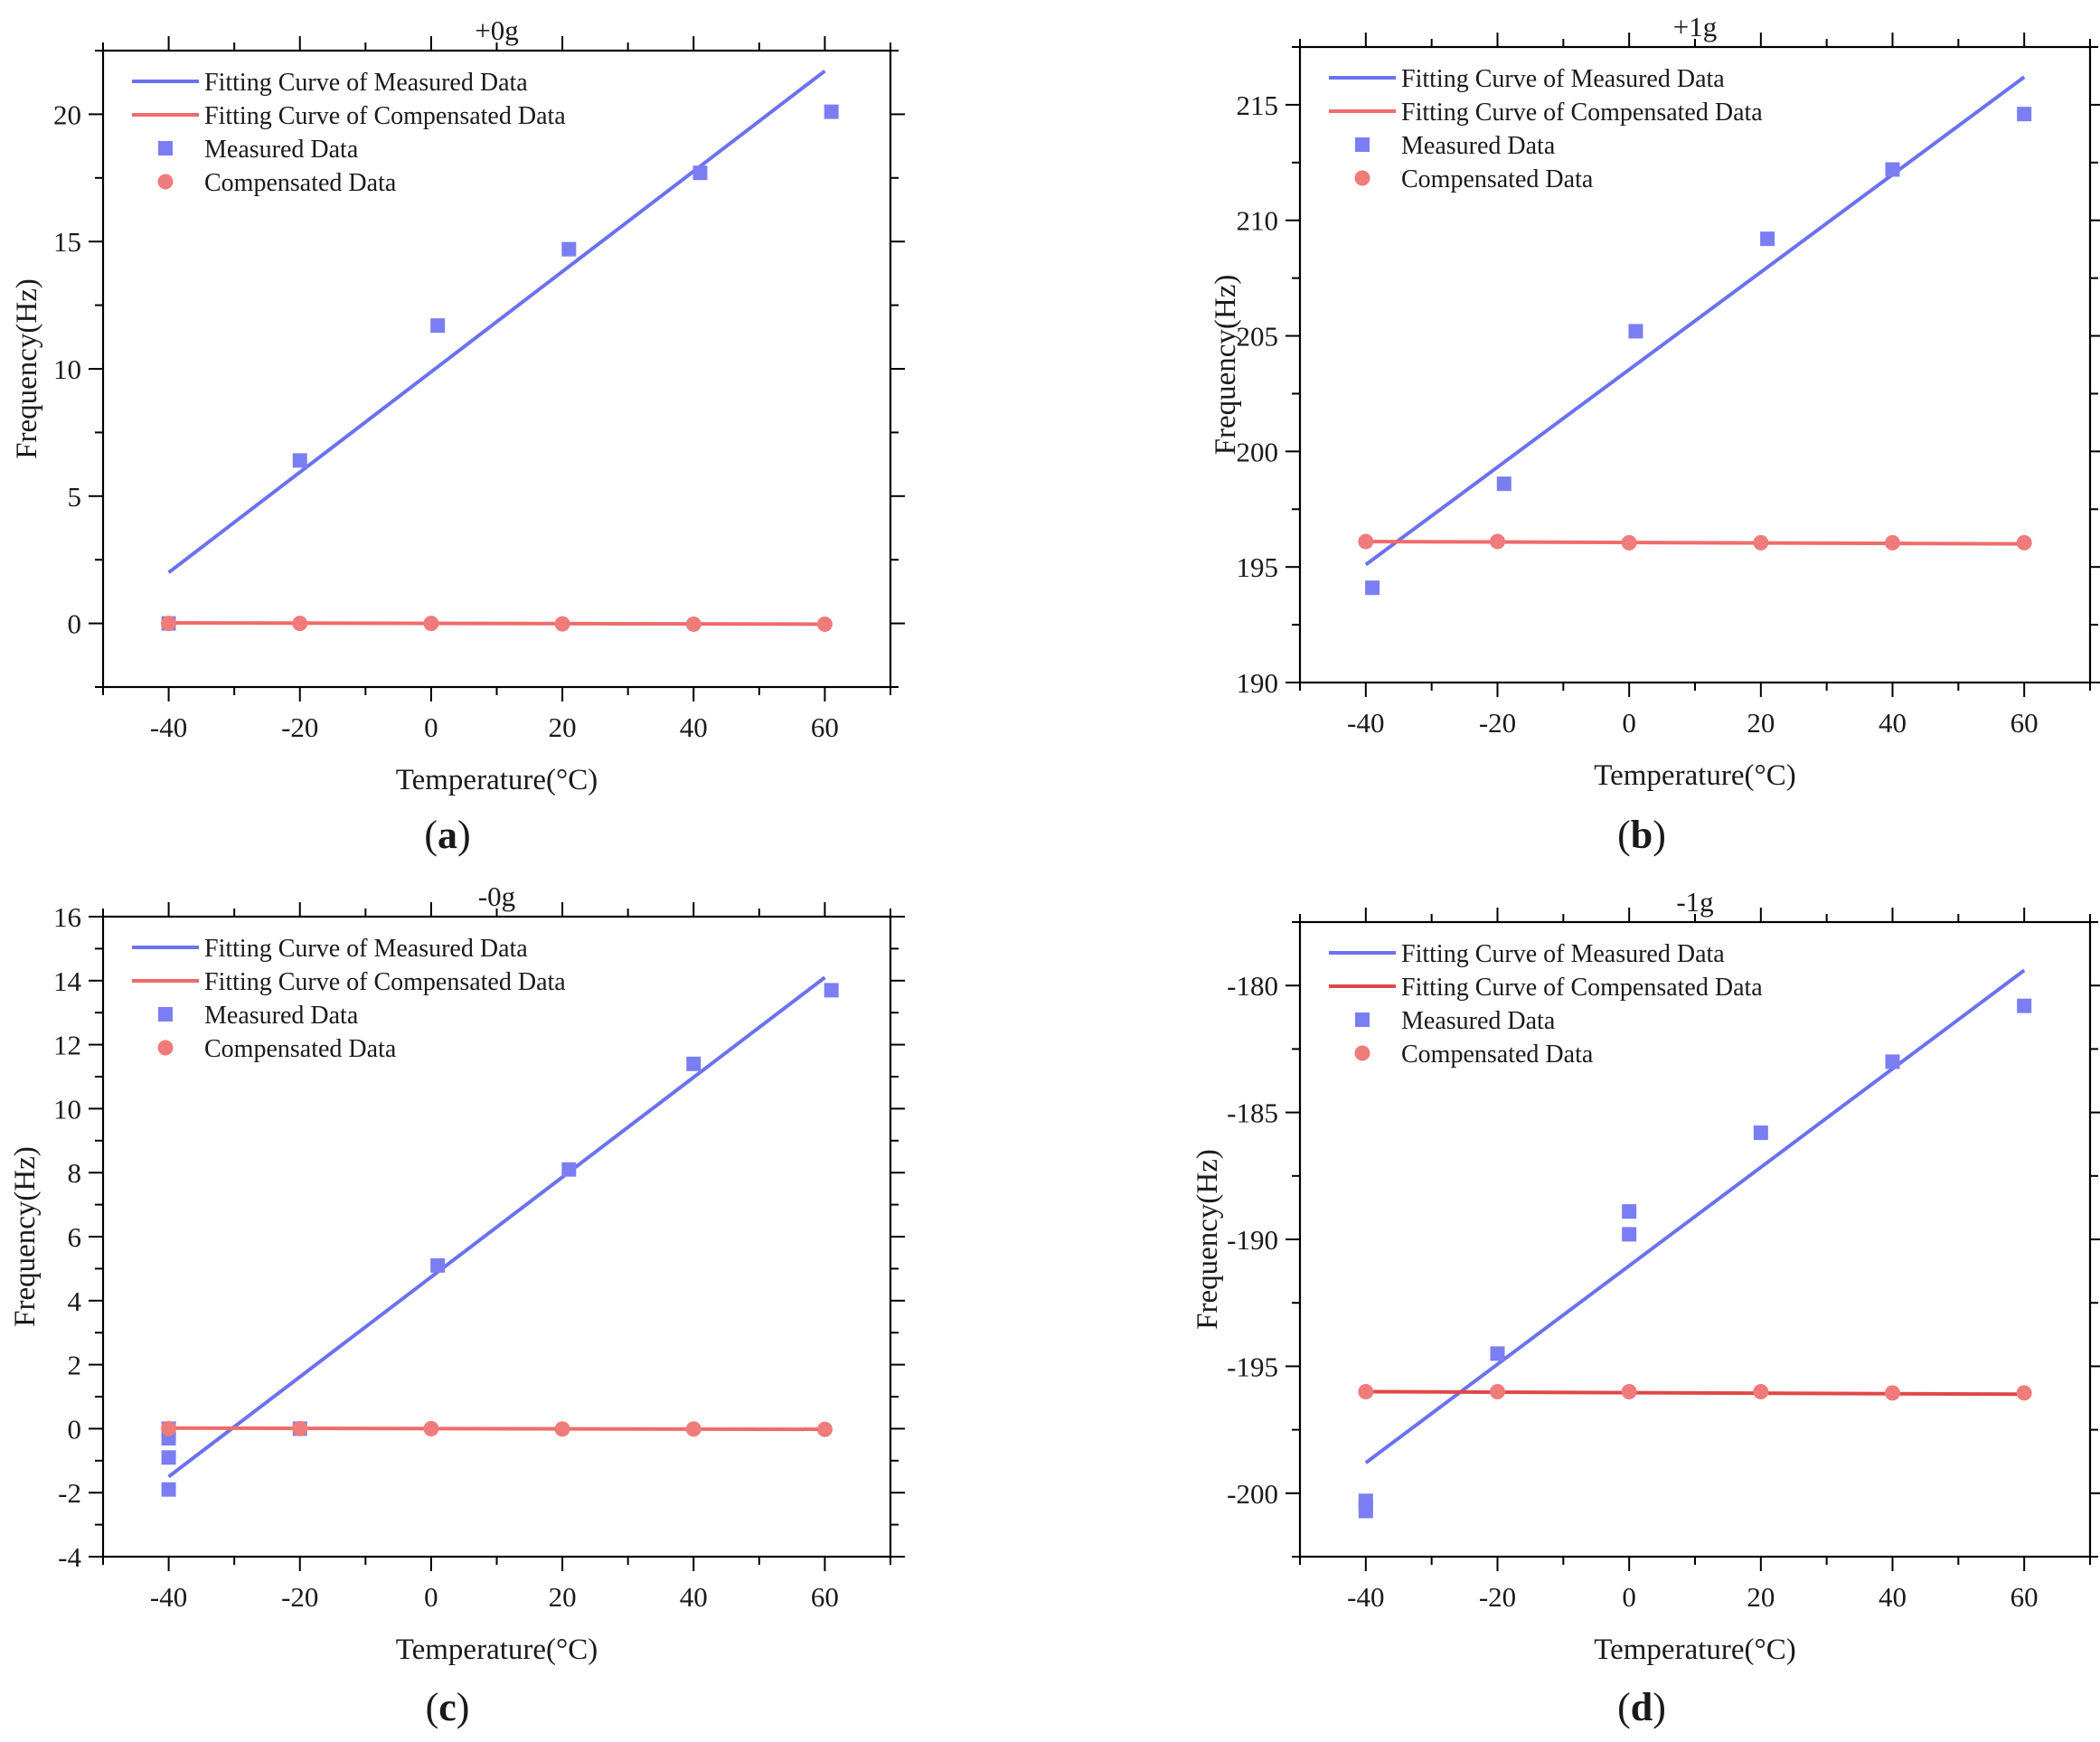 This screenshot has width=2100, height=1742. Describe the element at coordinates (1258, 567) in the screenshot. I see `y-tick-label: 195` at that location.